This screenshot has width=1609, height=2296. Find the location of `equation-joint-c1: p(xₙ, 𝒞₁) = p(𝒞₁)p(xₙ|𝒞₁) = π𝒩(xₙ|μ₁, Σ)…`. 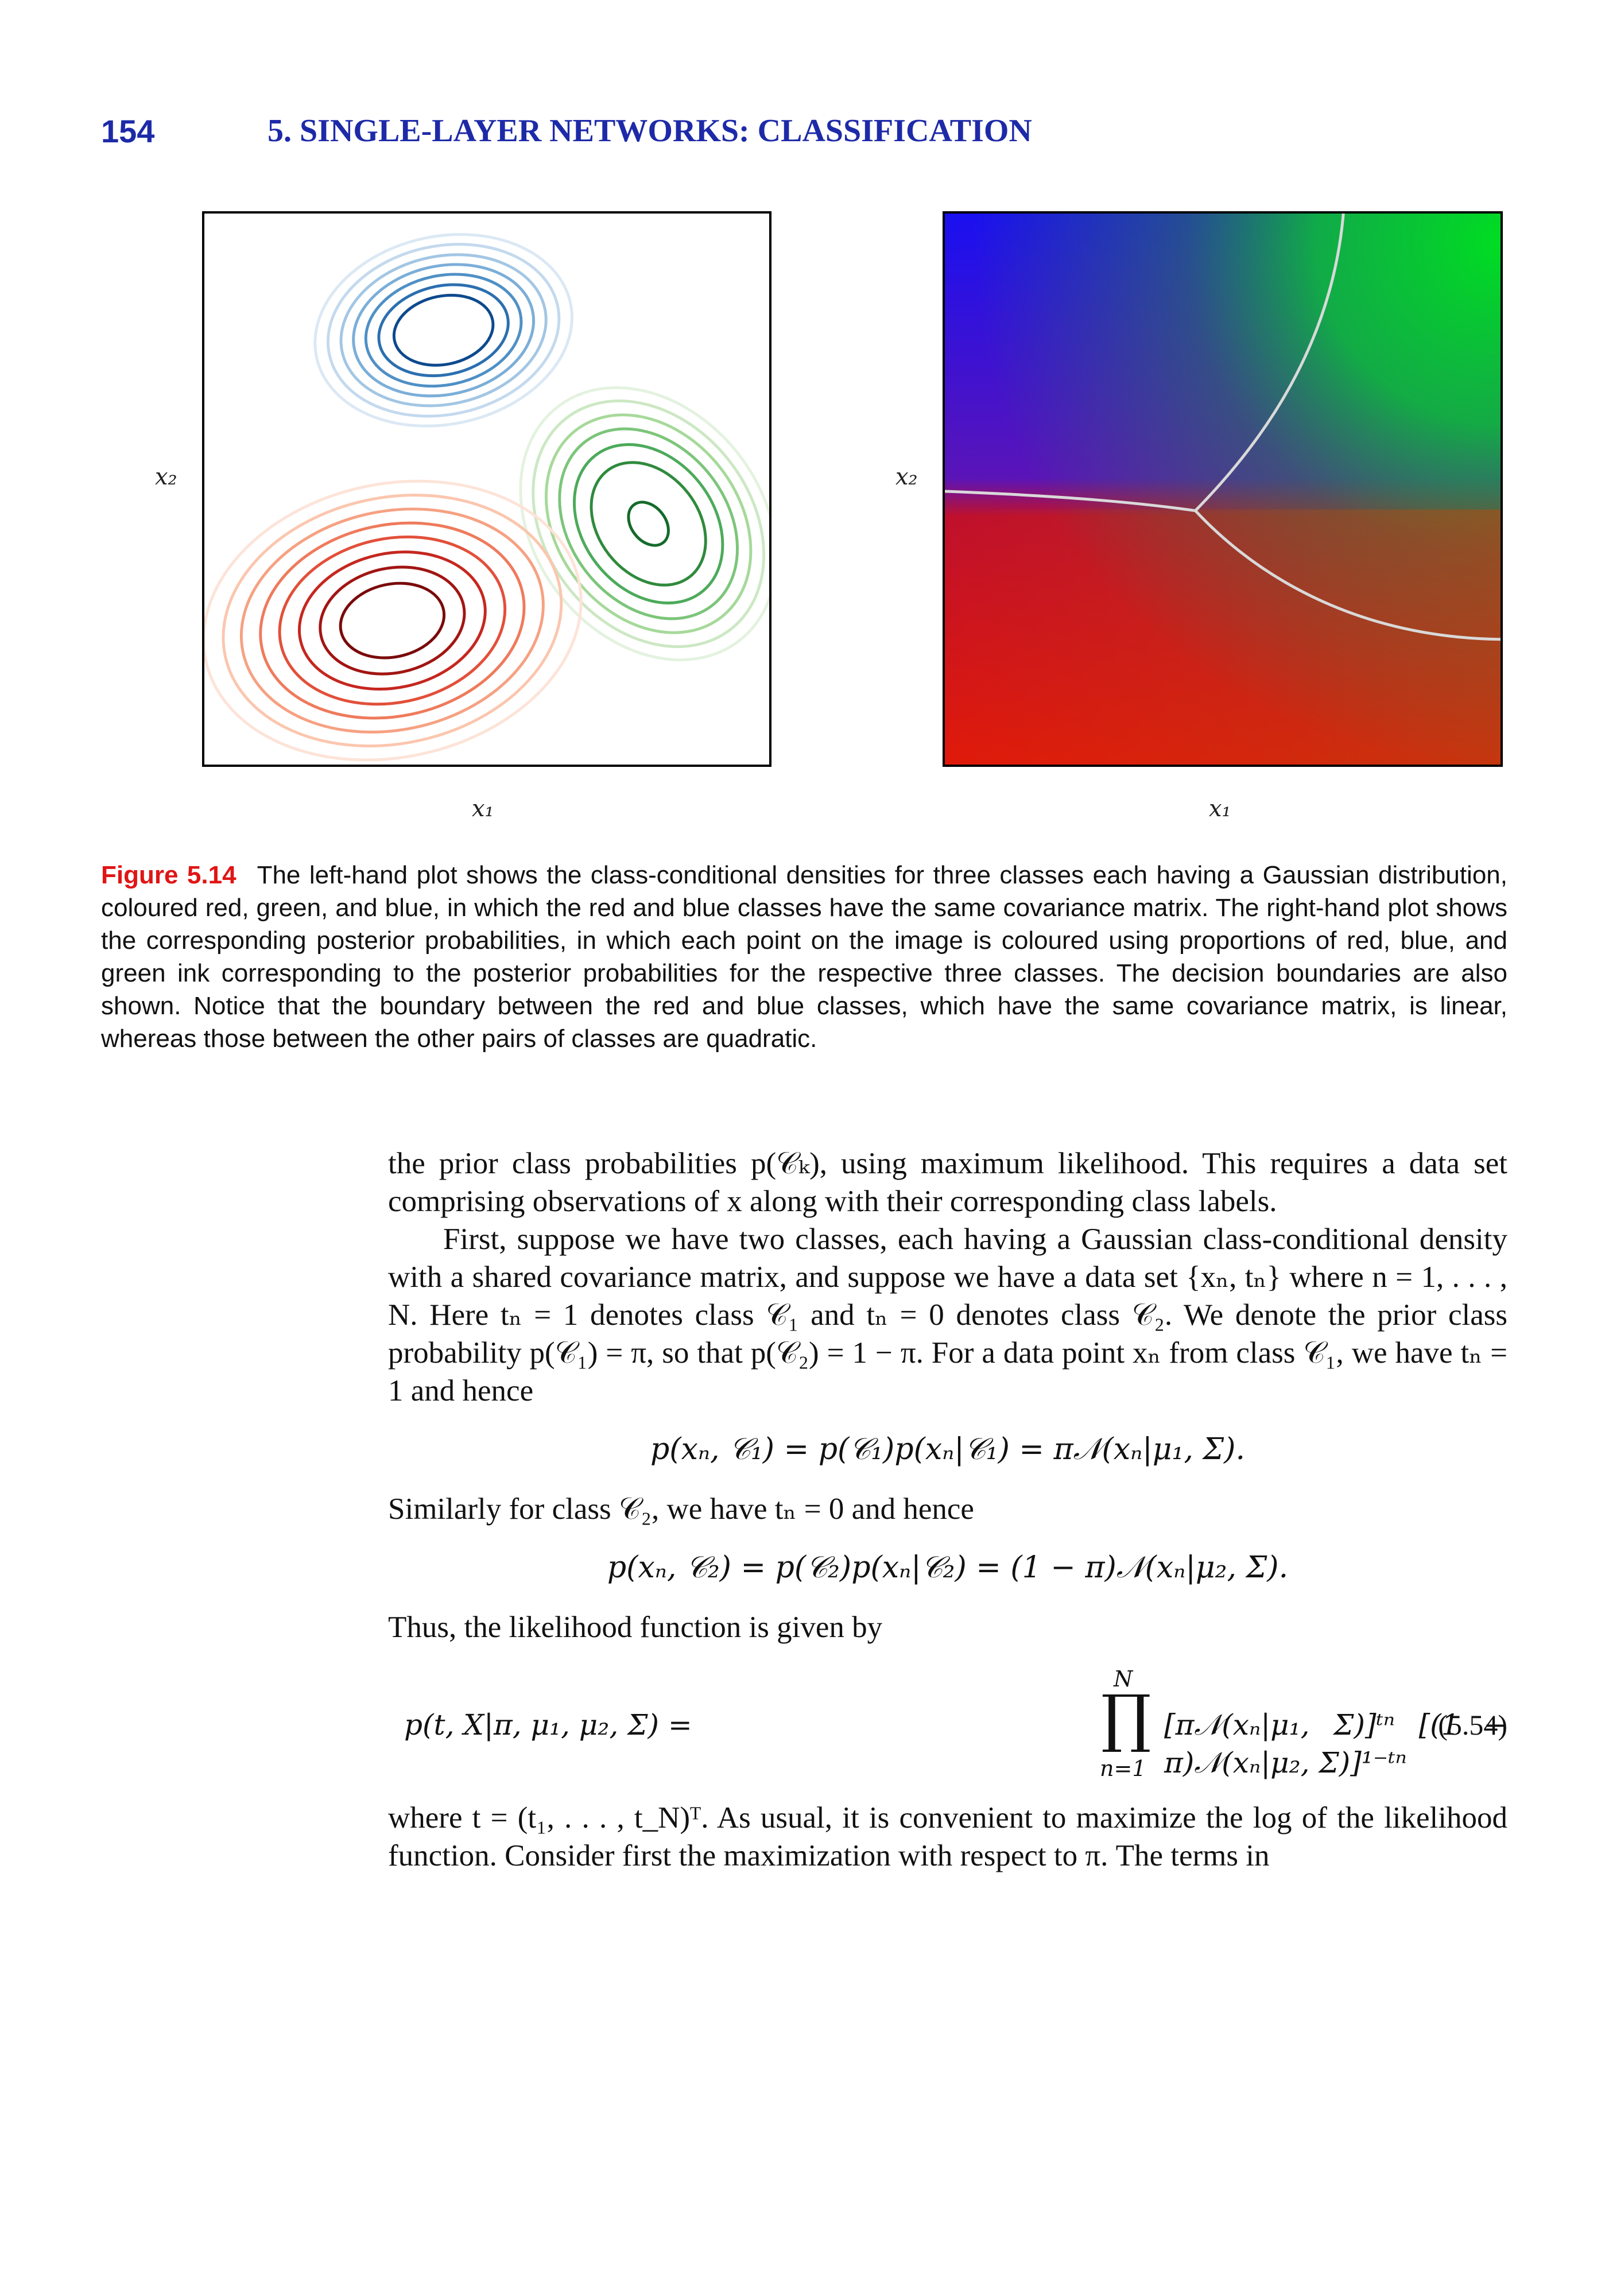

equation-joint-c1: p(xₙ, 𝒞₁) = p(𝒞₁)p(xₙ|𝒞₁) = π𝒩(xₙ|μ₁, Σ)… is located at coordinates (947, 1449).